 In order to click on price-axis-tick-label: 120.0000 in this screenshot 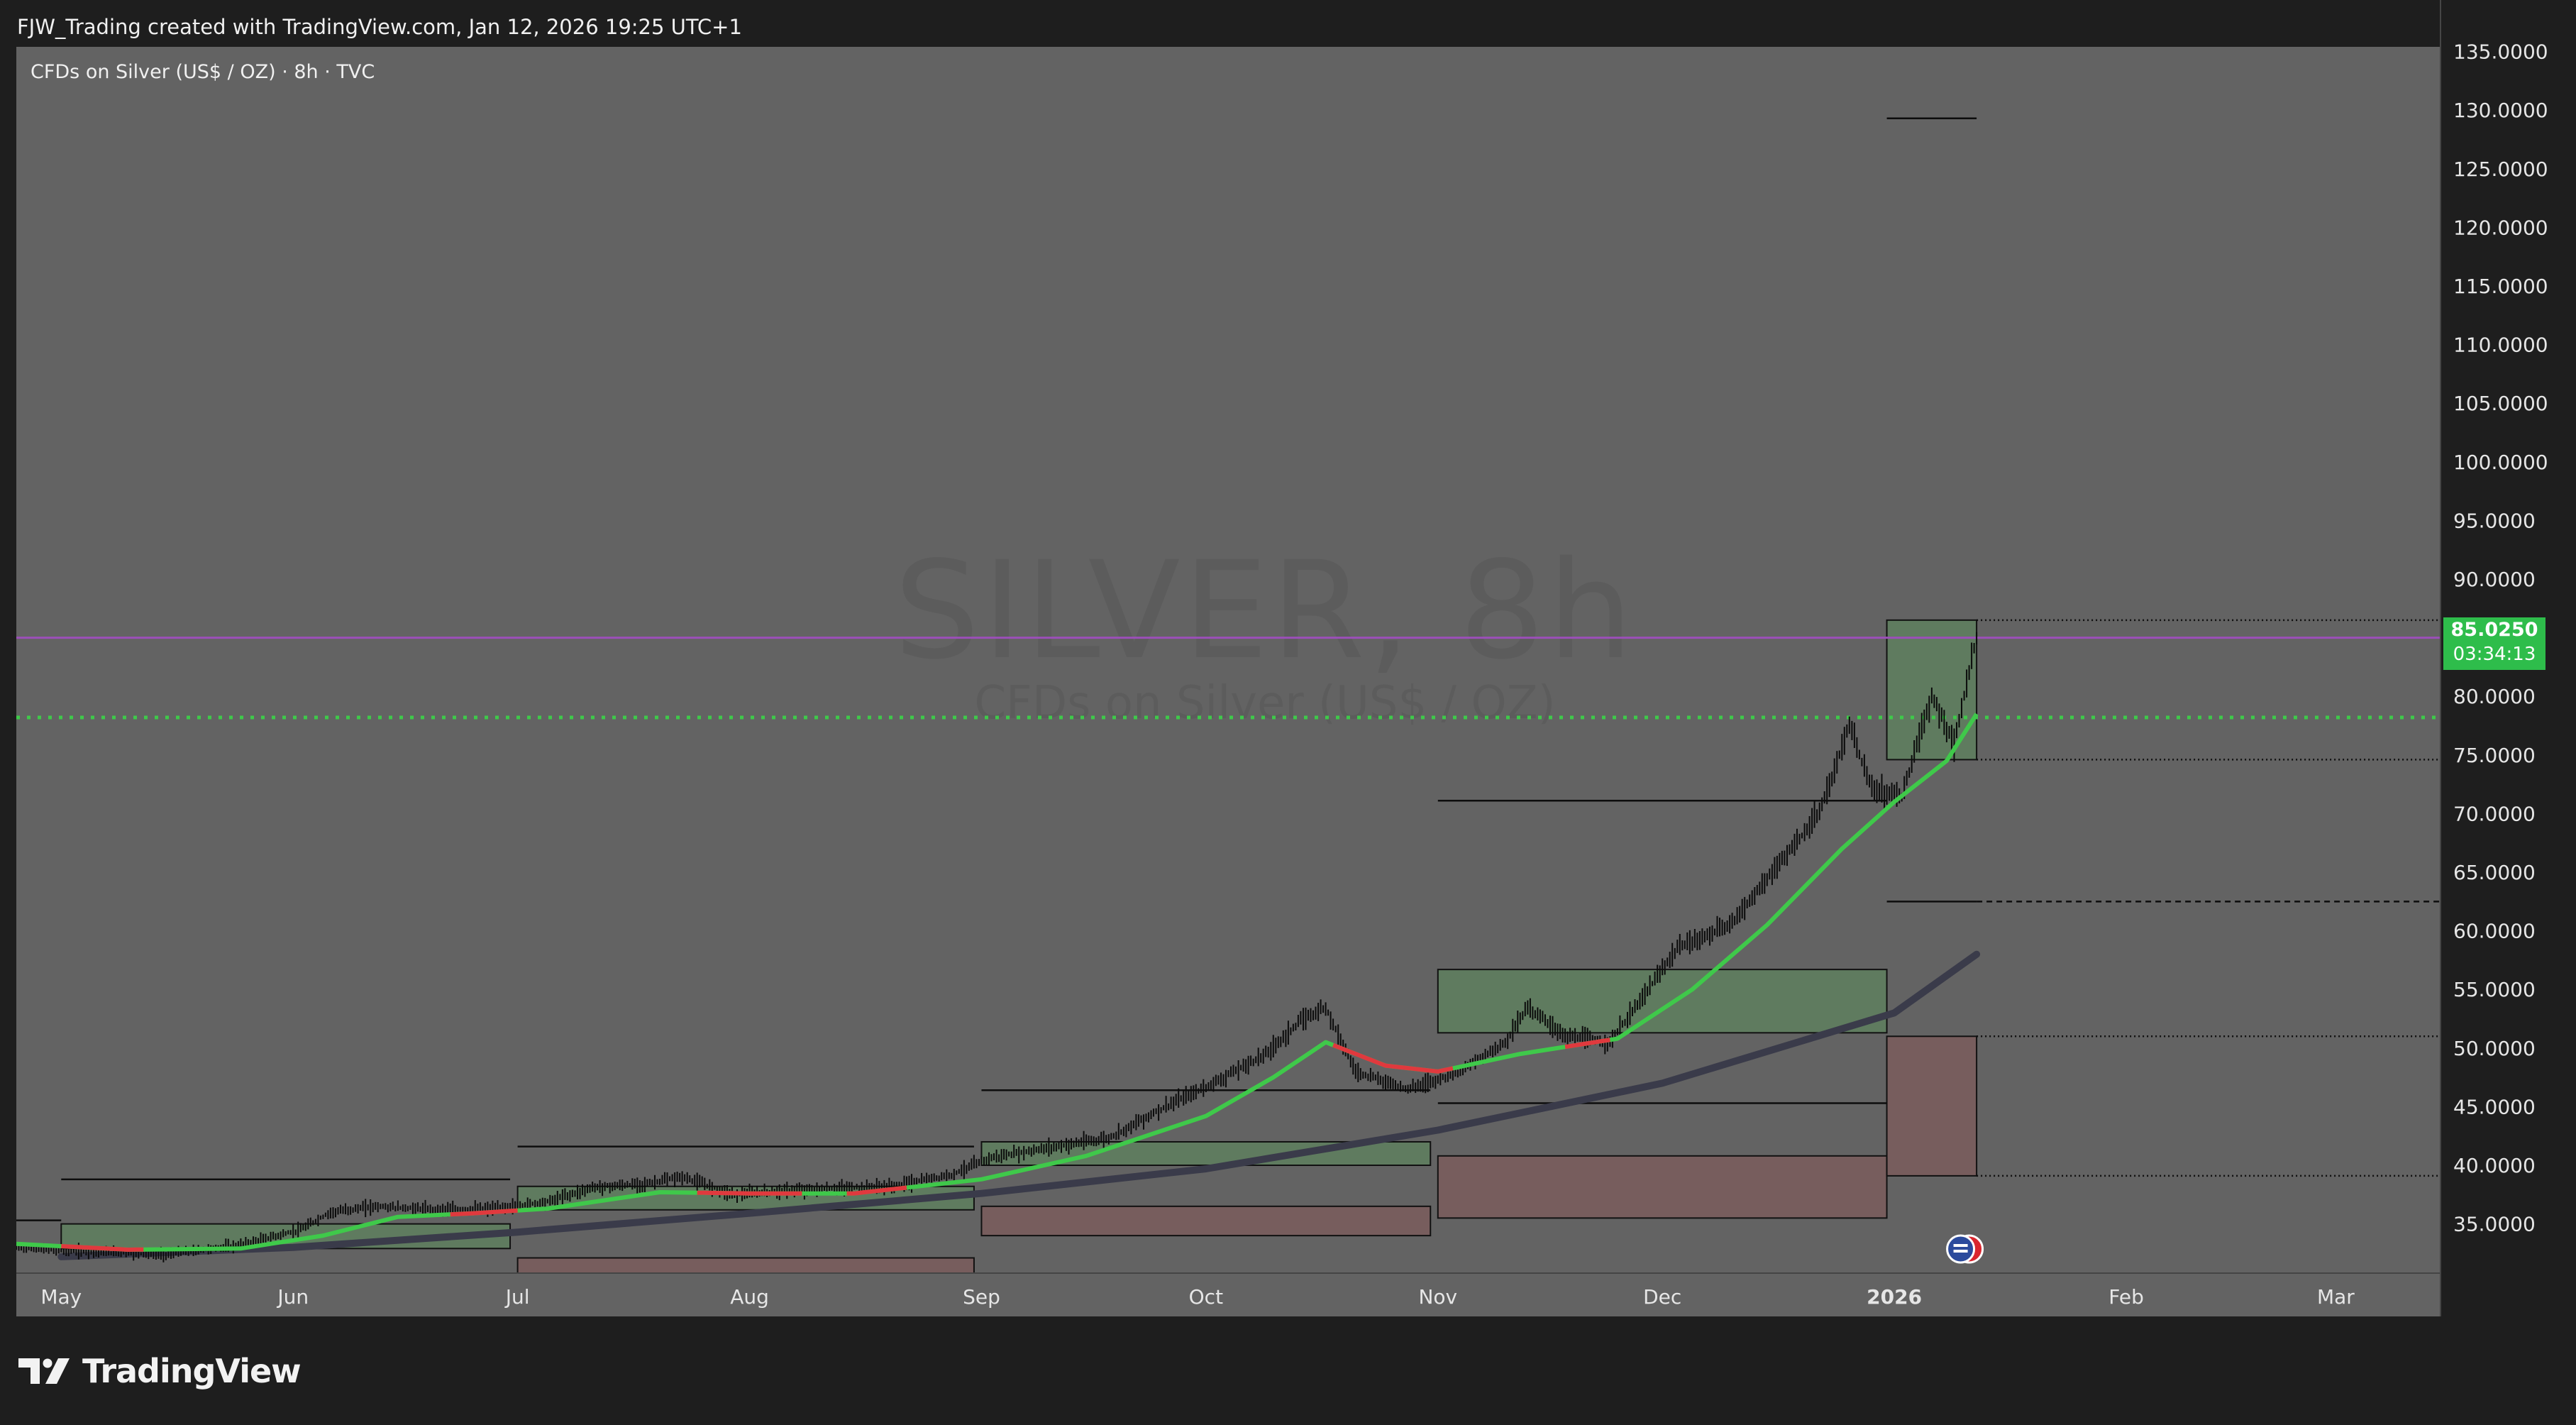, I will do `click(2500, 227)`.